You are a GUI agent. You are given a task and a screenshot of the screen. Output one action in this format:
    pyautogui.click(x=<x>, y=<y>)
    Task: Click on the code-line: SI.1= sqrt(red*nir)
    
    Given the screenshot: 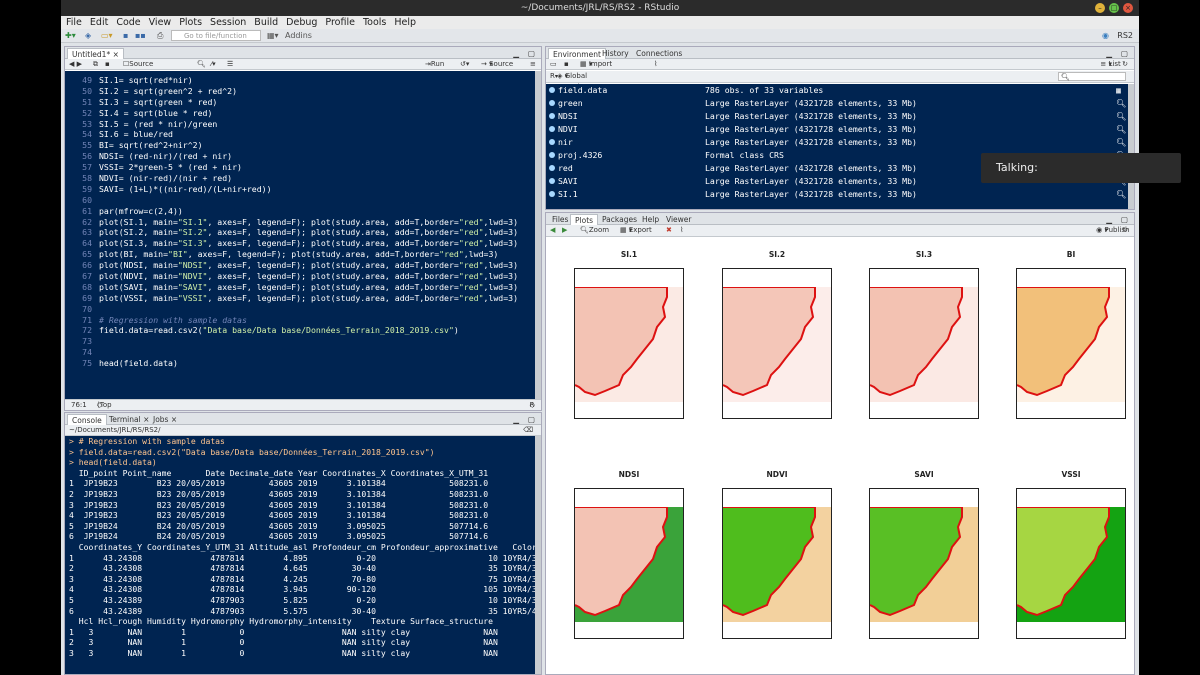 What is the action you would take?
    pyautogui.click(x=146, y=80)
    